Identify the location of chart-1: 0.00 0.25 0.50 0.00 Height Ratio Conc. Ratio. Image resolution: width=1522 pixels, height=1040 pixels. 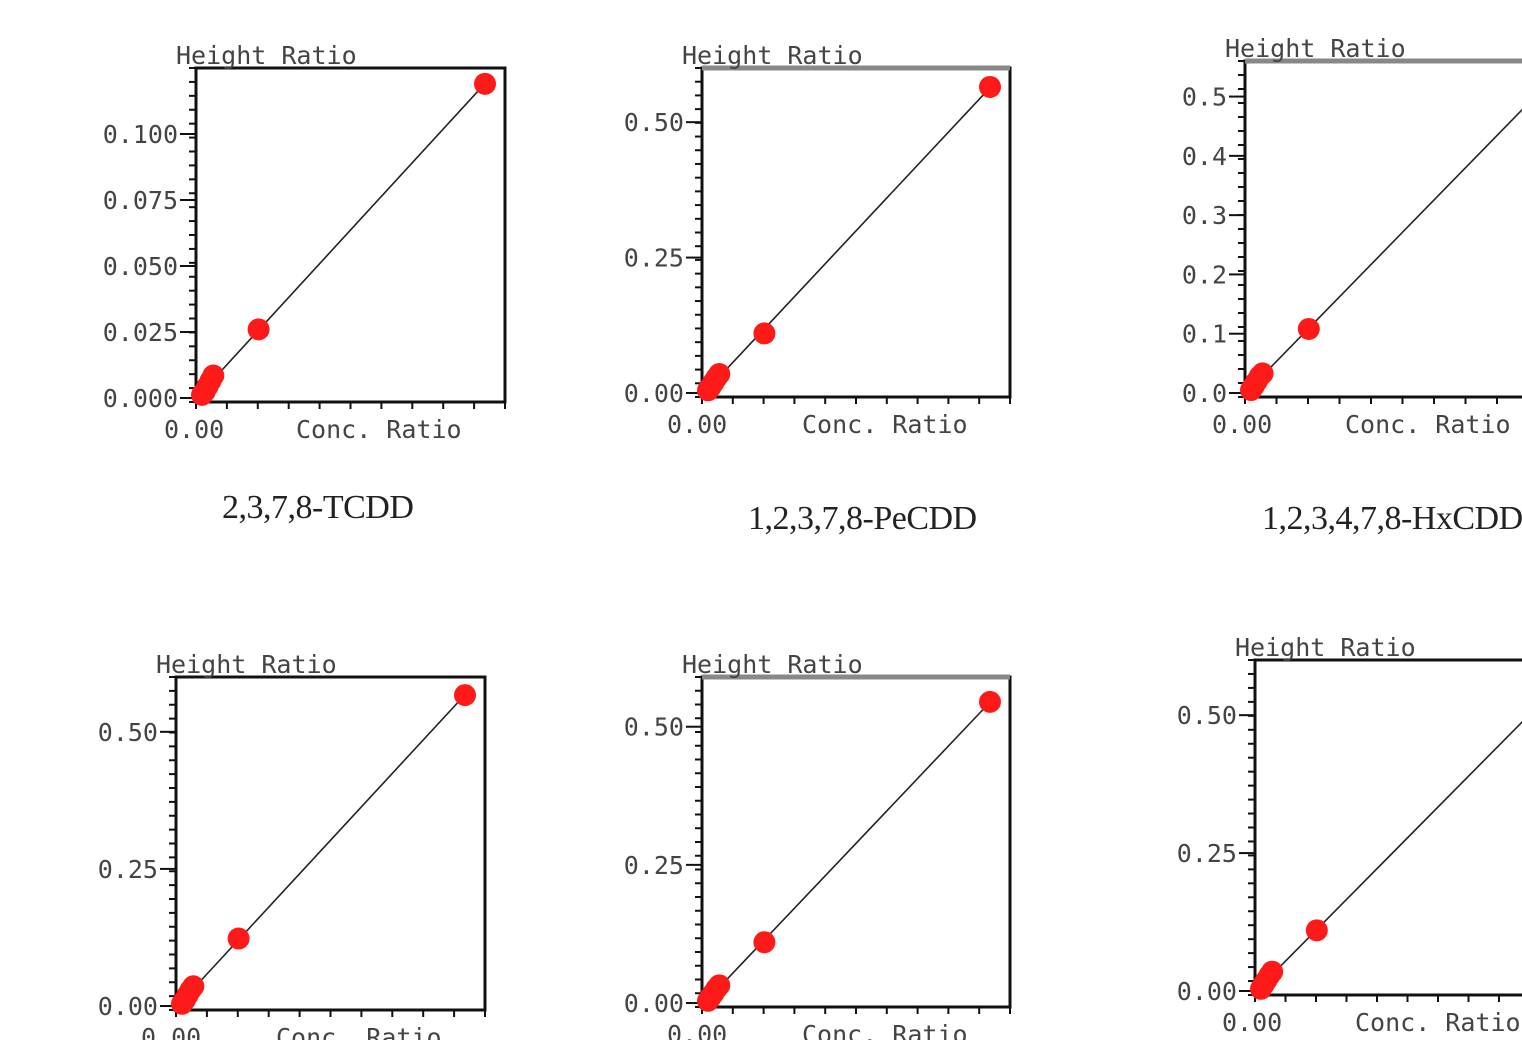
(818, 240).